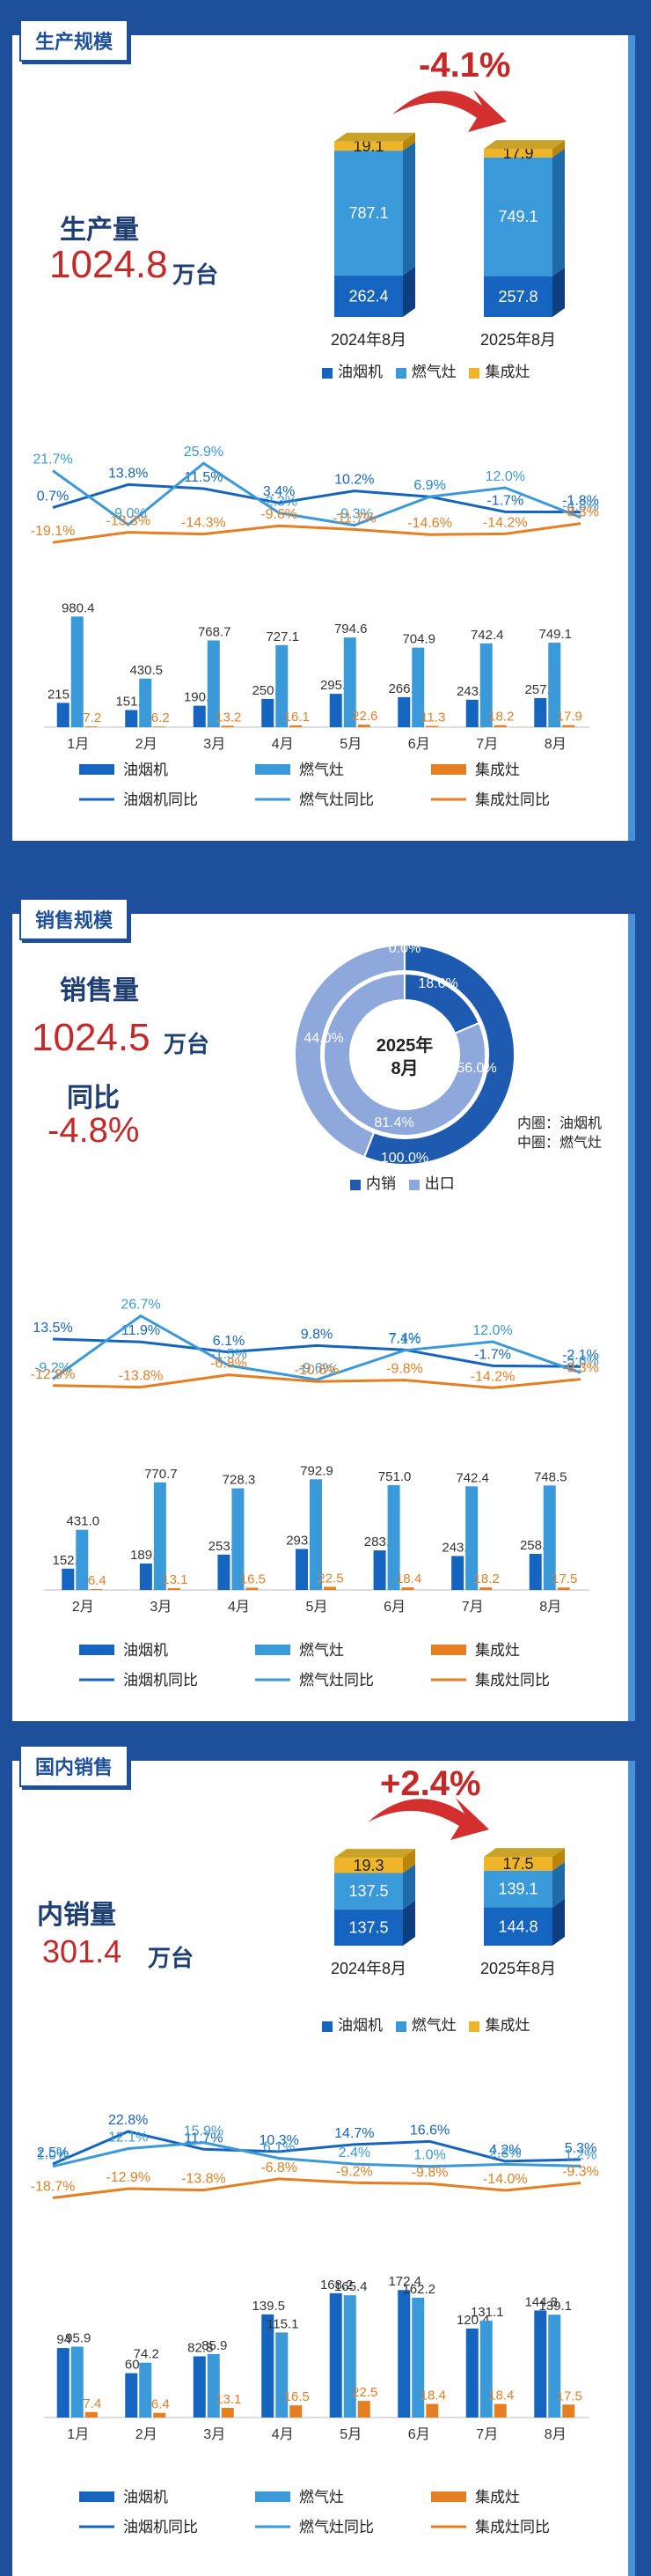  What do you see at coordinates (517, 1864) in the screenshot?
I see `stack-label: 17.5` at bounding box center [517, 1864].